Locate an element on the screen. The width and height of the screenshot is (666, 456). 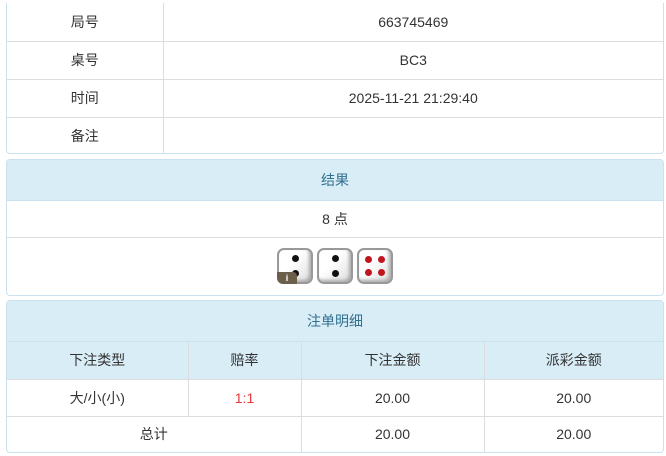
column-header-row: 下注类型 赔率 下注金额 派彩金额 is located at coordinates (335, 361).